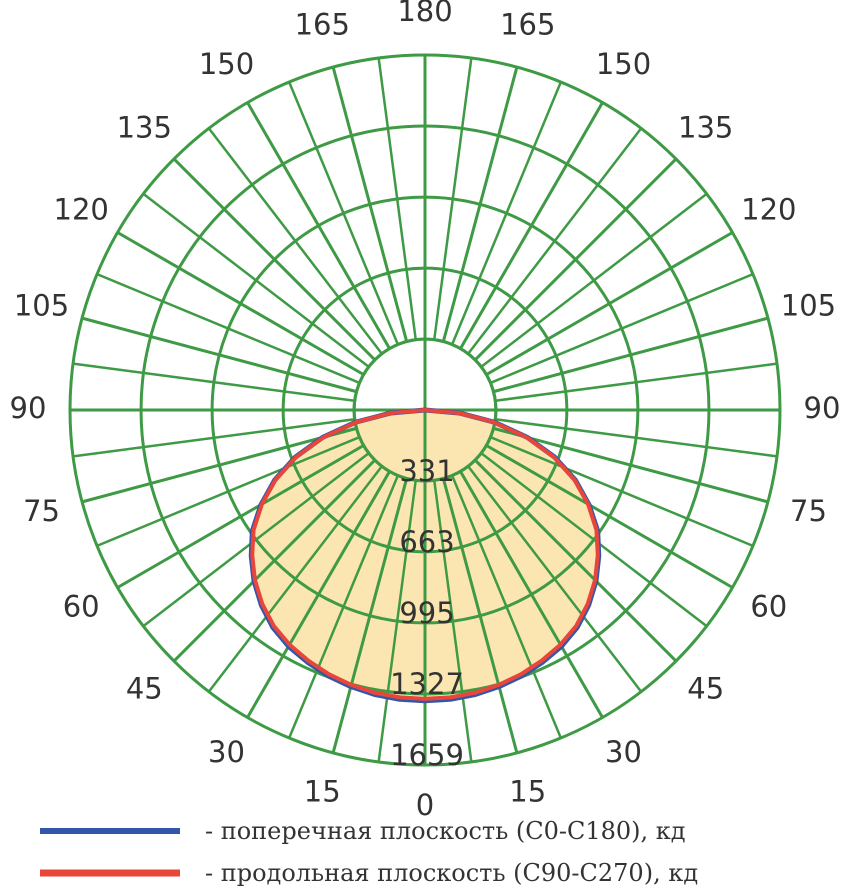 This screenshot has width=850, height=890. Describe the element at coordinates (322, 25) in the screenshot. I see `angle-label-left-165: 165` at that location.